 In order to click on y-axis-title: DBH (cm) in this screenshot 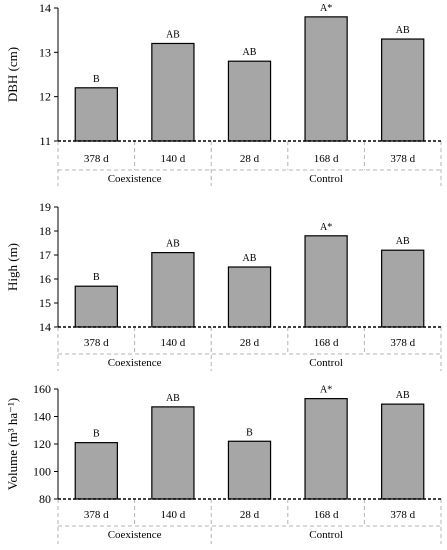, I will do `click(12, 74)`.